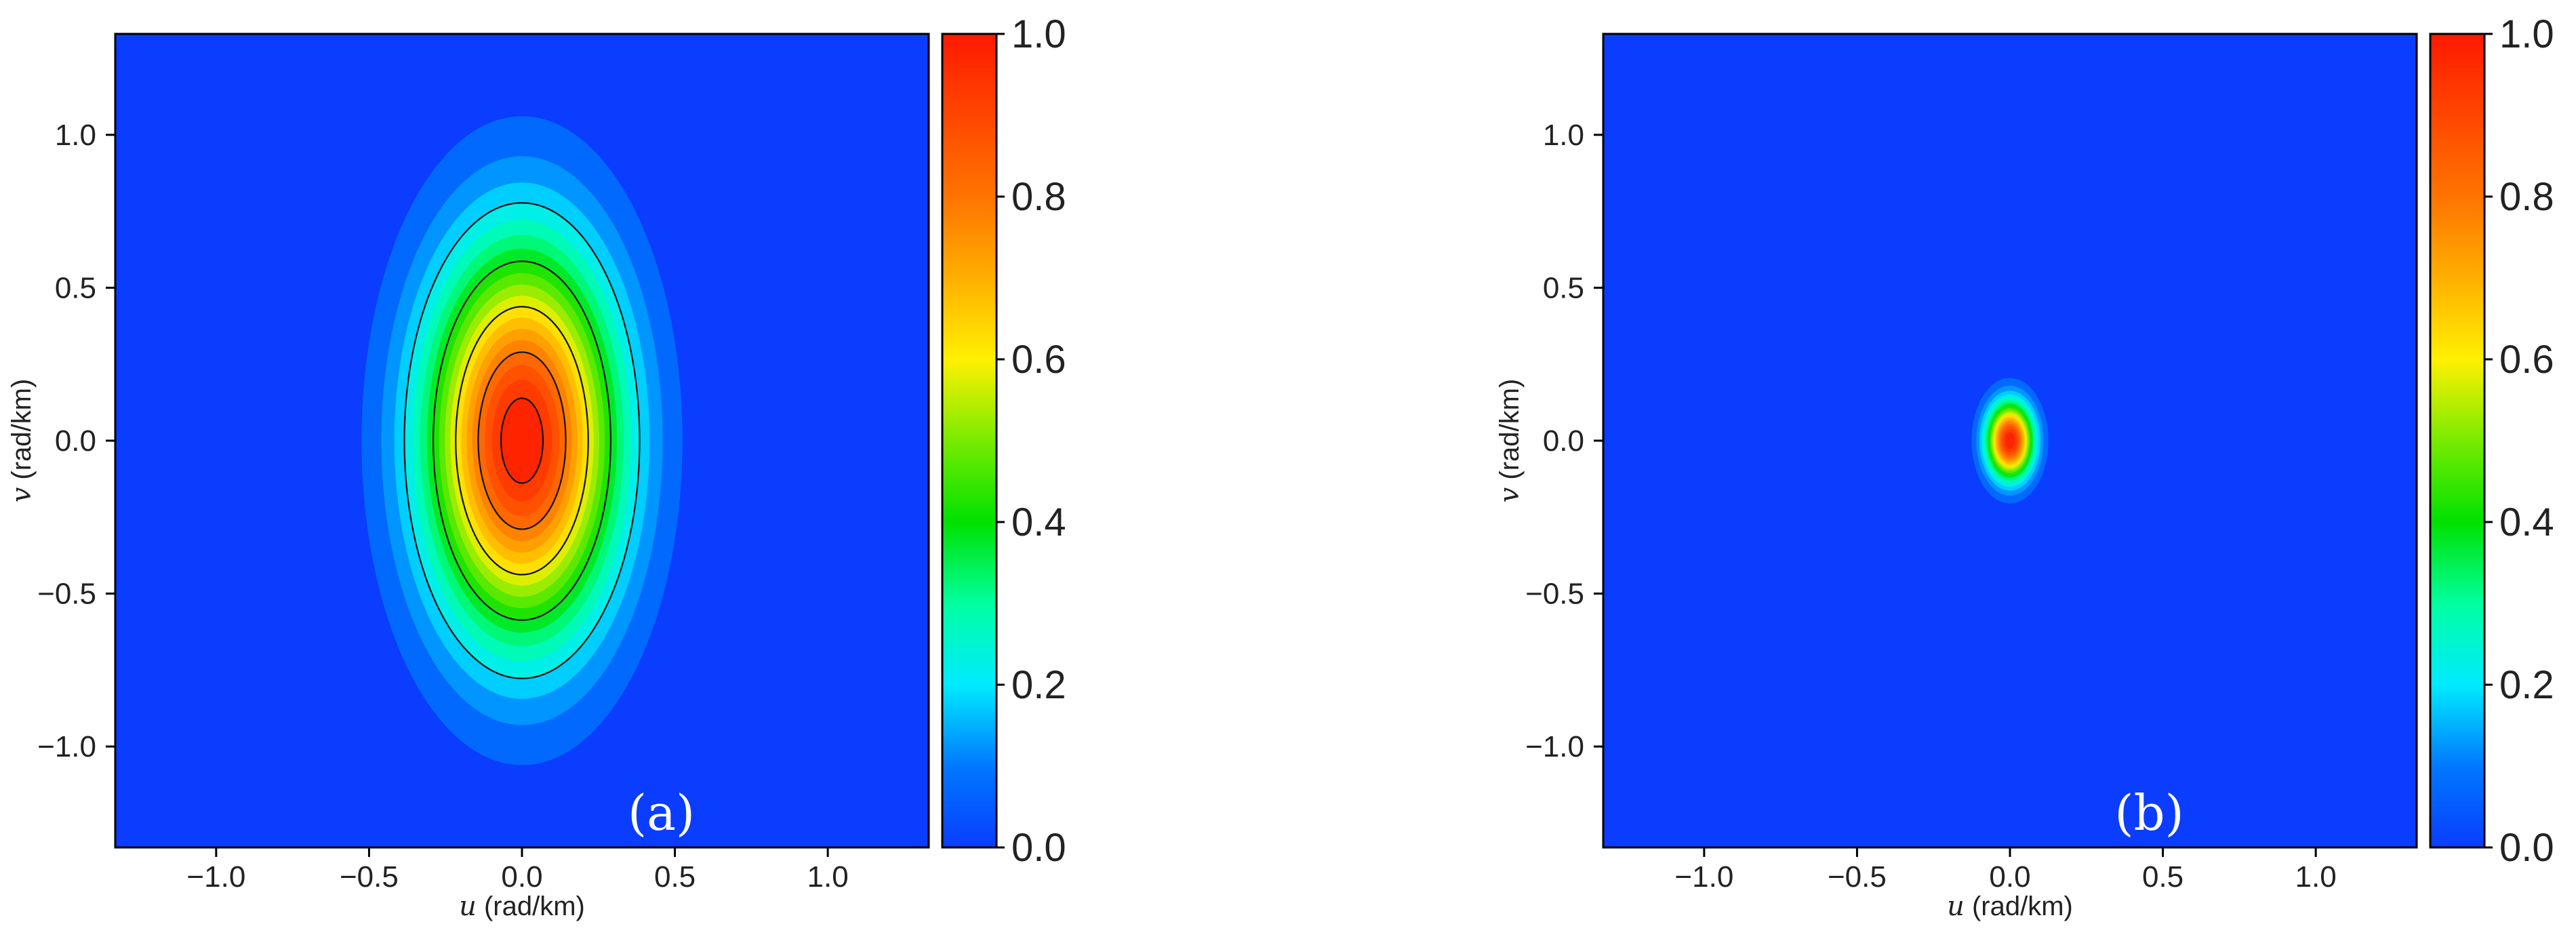 Image resolution: width=2576 pixels, height=941 pixels. What do you see at coordinates (2148, 812) in the screenshot?
I see `panel-label: (b)` at bounding box center [2148, 812].